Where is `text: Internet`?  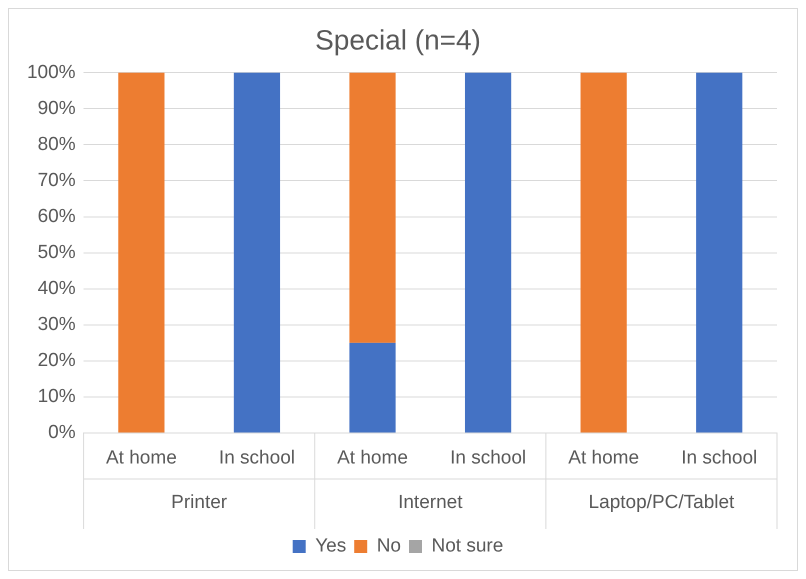 text: Internet is located at coordinates (431, 503).